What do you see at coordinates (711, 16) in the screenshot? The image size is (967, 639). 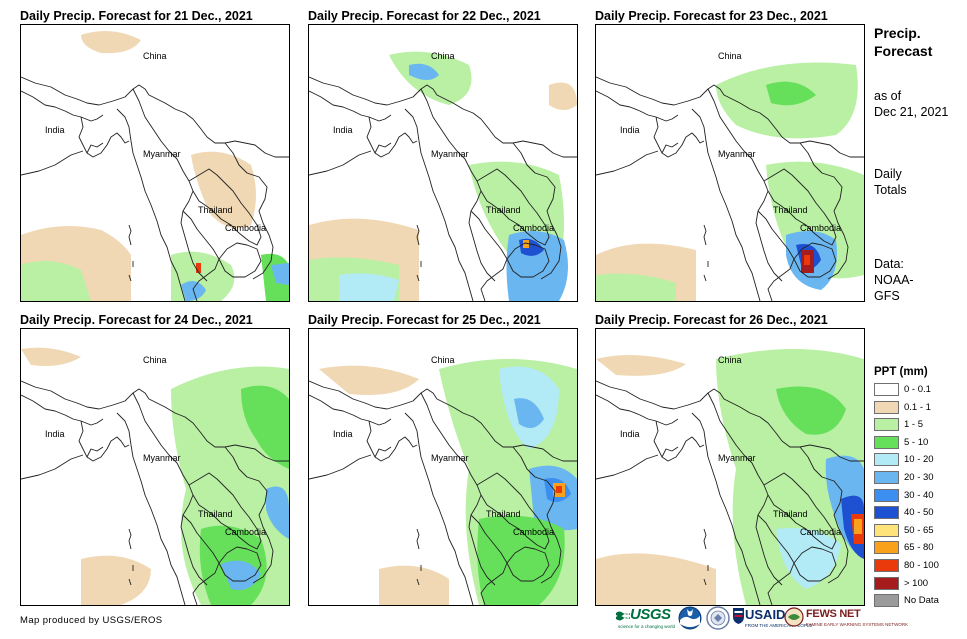 I see `map-title: Daily Precip. Forecast for 23 Dec., 2021` at bounding box center [711, 16].